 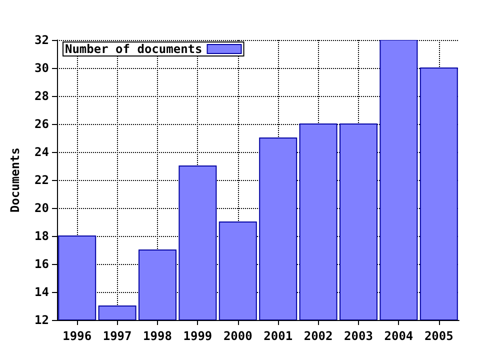 I want to click on y-tick-label: 24, so click(x=41, y=152).